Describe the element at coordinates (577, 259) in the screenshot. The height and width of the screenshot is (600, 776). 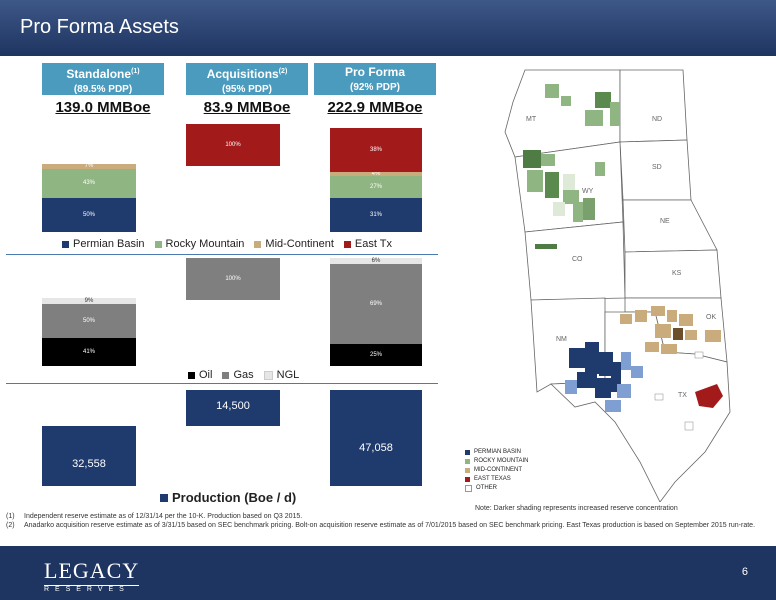
I see `state-label: CO` at that location.